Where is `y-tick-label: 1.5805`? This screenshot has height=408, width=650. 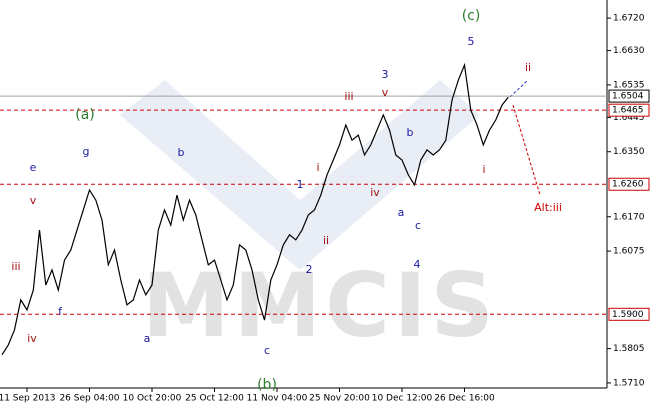 y-tick-label: 1.5805 is located at coordinates (629, 349).